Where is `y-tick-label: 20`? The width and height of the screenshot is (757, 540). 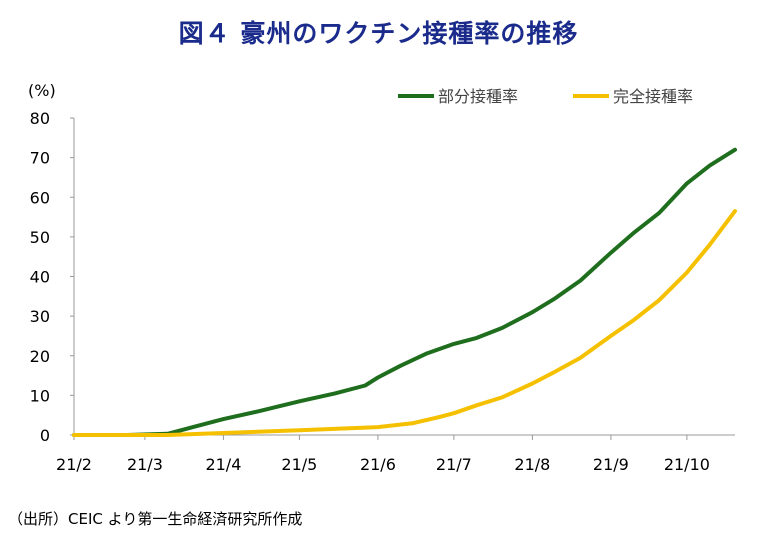
y-tick-label: 20 is located at coordinates (40, 356).